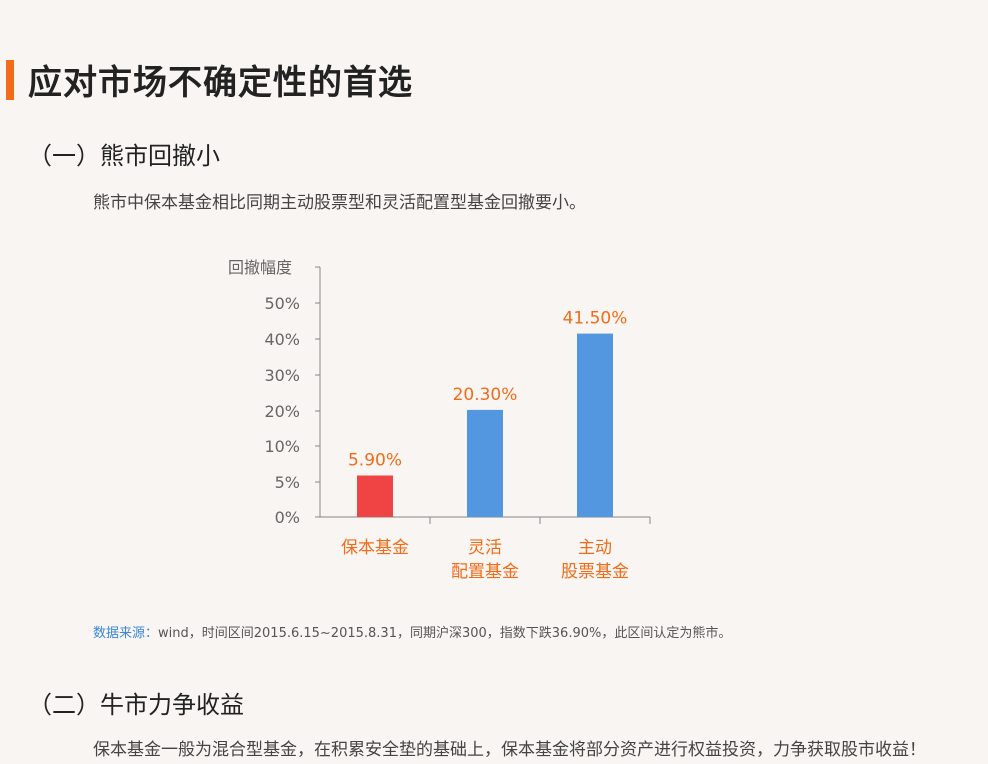 This screenshot has height=764, width=988. Describe the element at coordinates (595, 548) in the screenshot. I see `x-category-label: 主动` at that location.